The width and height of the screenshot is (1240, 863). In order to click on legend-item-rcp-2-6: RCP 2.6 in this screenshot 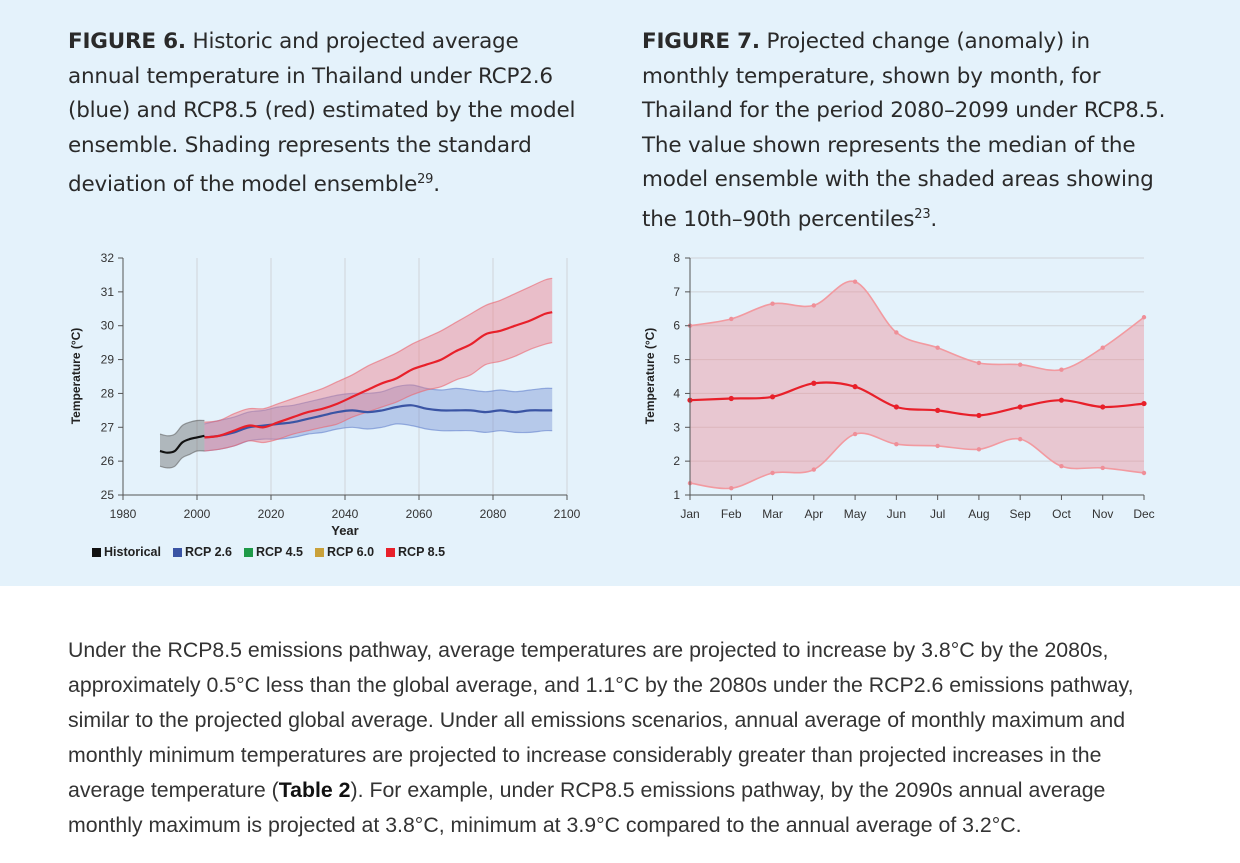, I will do `click(202, 552)`.